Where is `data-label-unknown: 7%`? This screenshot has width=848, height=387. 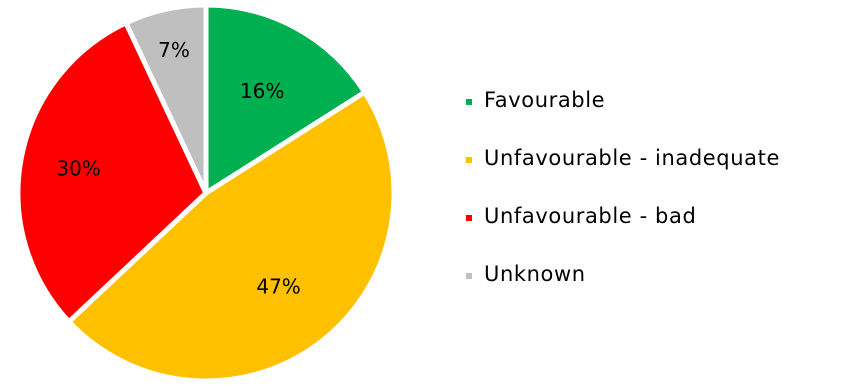 data-label-unknown: 7% is located at coordinates (174, 50).